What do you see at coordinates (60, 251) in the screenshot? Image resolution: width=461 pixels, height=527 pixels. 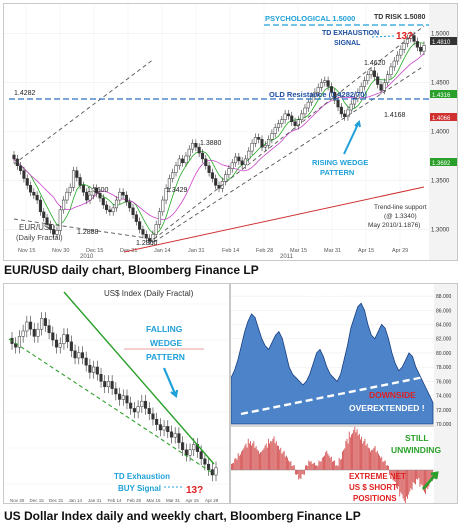 I see `eurusd-x-tick-label: Nov 30` at bounding box center [60, 251].